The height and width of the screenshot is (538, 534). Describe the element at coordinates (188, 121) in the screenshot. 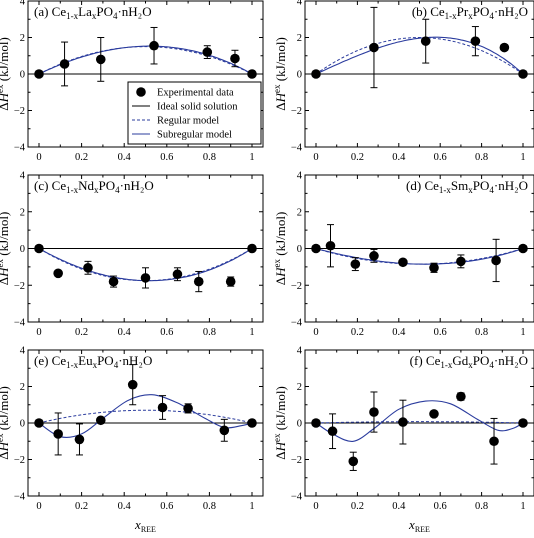

I see `legend-regular: Regular model` at that location.